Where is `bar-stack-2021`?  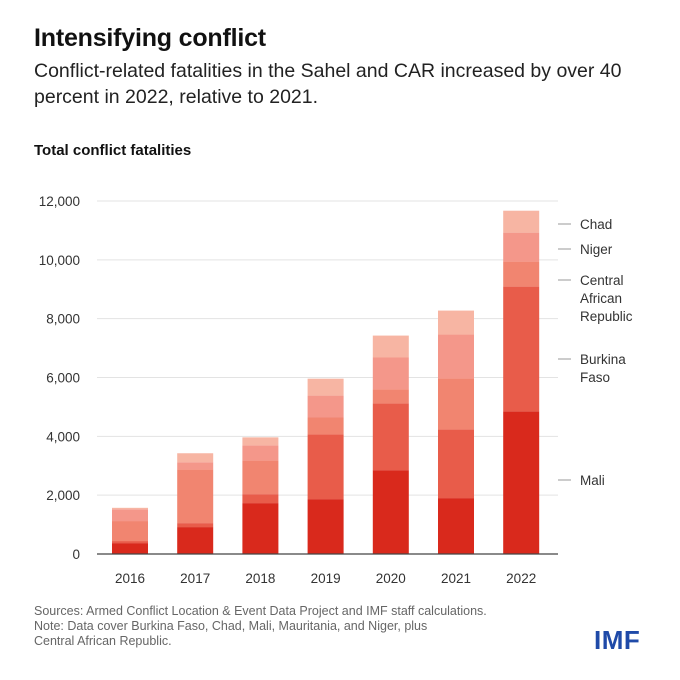 bar-stack-2021 is located at coordinates (456, 432).